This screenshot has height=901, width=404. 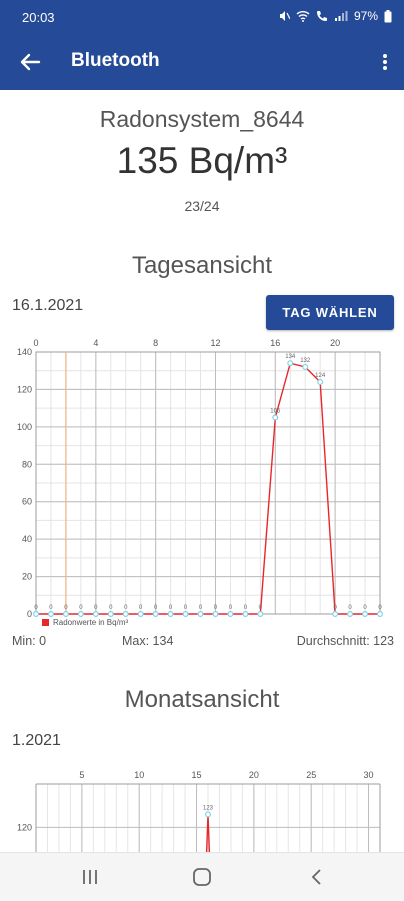 What do you see at coordinates (90, 877) in the screenshot?
I see `recent-apps-icon` at bounding box center [90, 877].